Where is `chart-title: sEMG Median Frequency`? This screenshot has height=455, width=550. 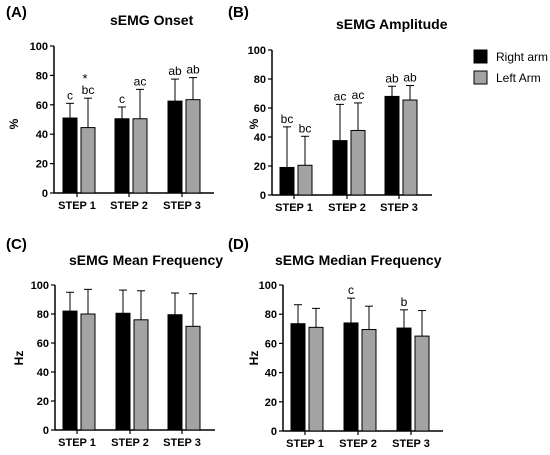
chart-title: sEMG Median Frequency is located at coordinates (358, 260).